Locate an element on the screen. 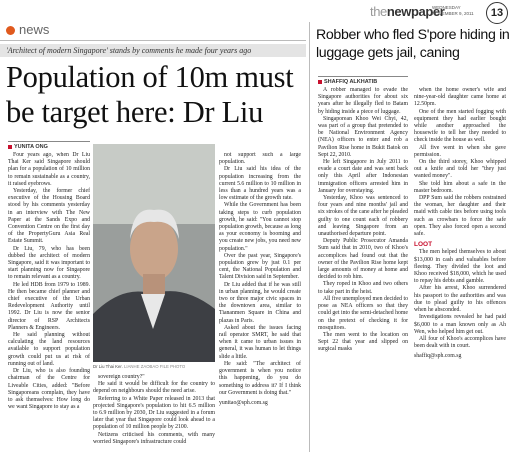  section-label: news is located at coordinates (34, 29).